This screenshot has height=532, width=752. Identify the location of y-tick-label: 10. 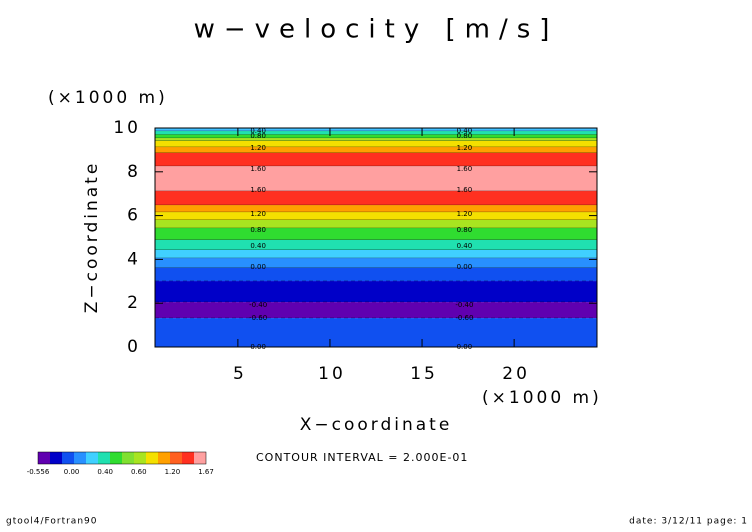
(127, 128).